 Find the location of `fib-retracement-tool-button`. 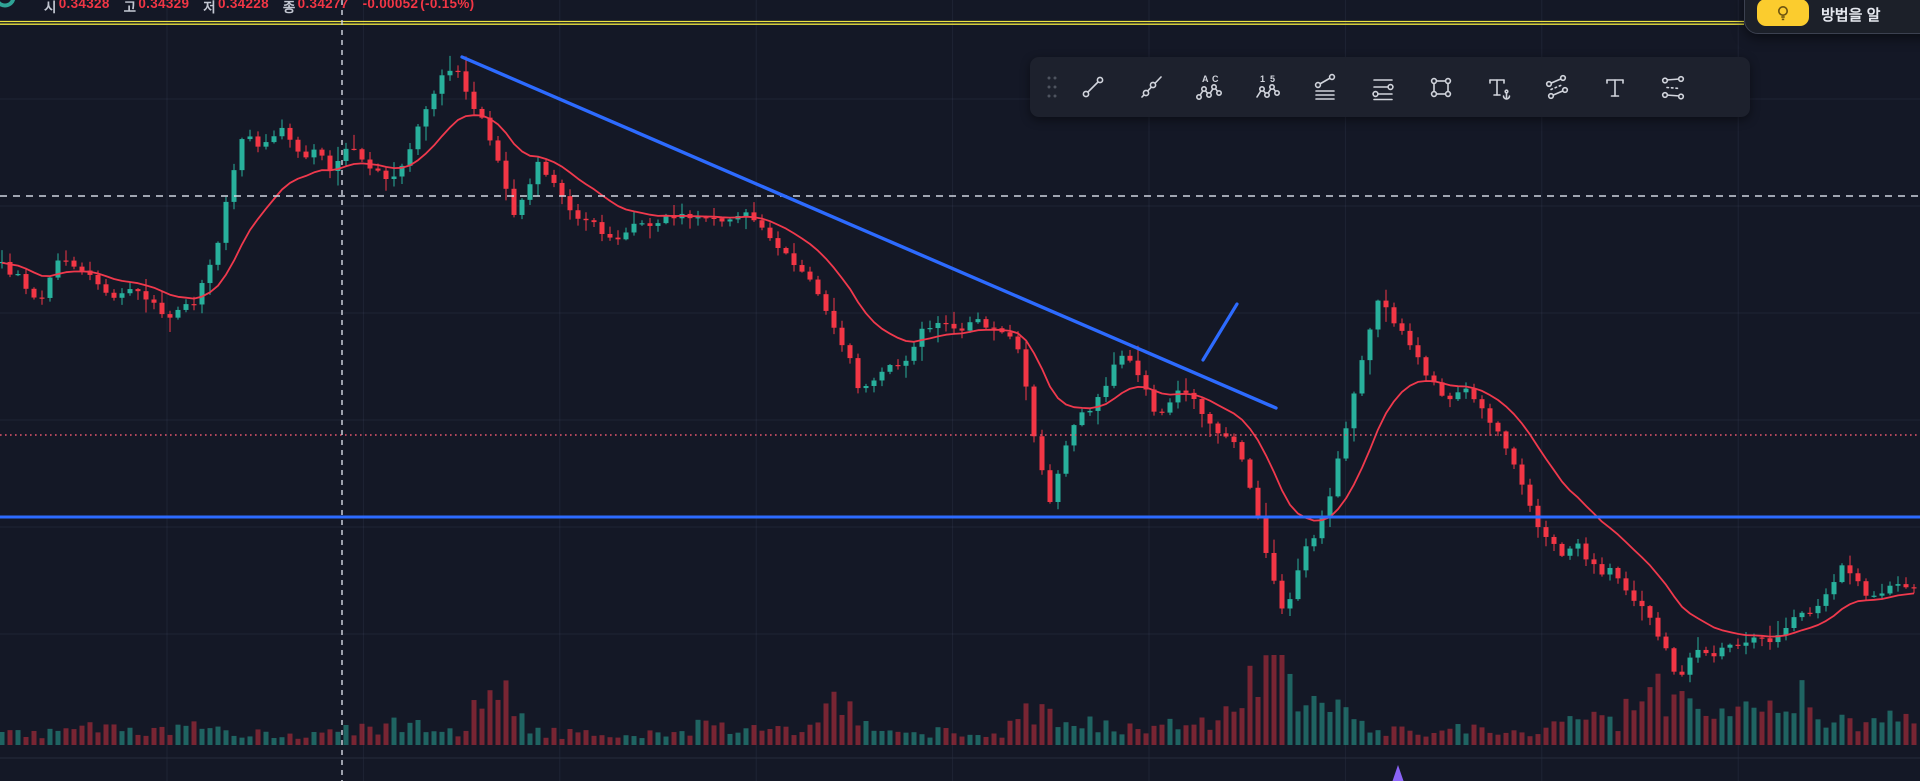

fib-retracement-tool-button is located at coordinates (1325, 87).